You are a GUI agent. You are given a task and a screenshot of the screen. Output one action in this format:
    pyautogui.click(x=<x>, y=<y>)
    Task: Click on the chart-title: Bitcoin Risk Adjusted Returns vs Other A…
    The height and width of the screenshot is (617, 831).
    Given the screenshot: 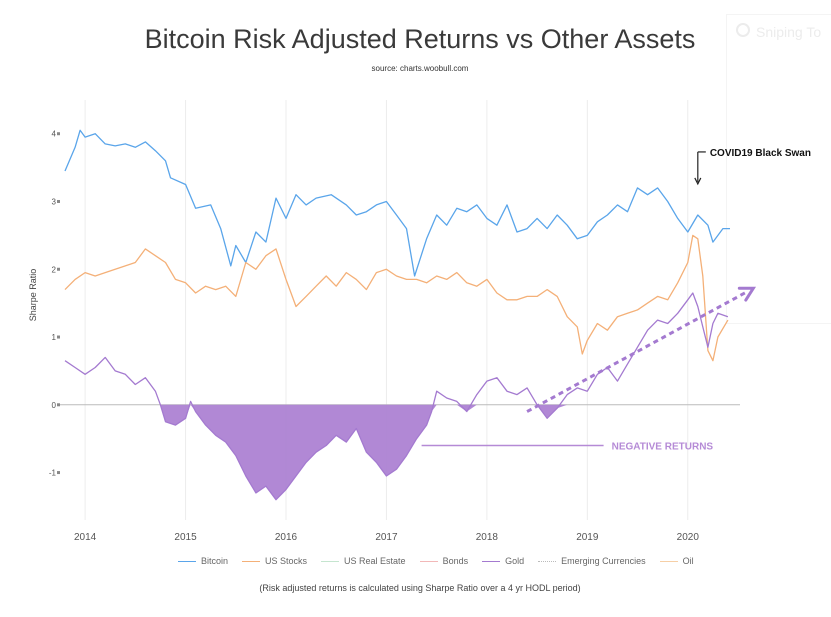 What is the action you would take?
    pyautogui.click(x=420, y=39)
    